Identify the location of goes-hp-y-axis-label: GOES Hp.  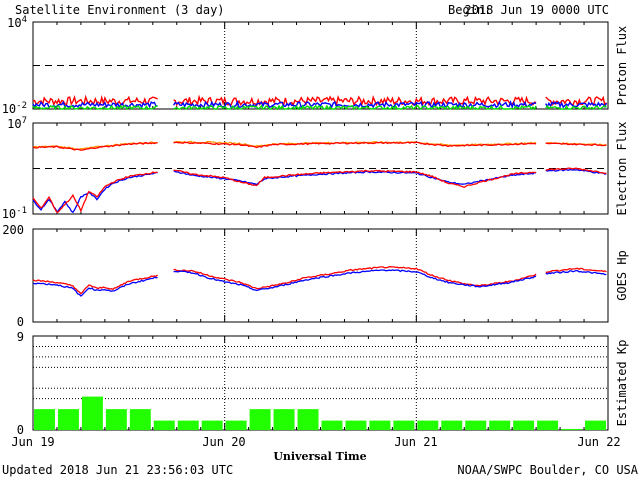
(622, 275).